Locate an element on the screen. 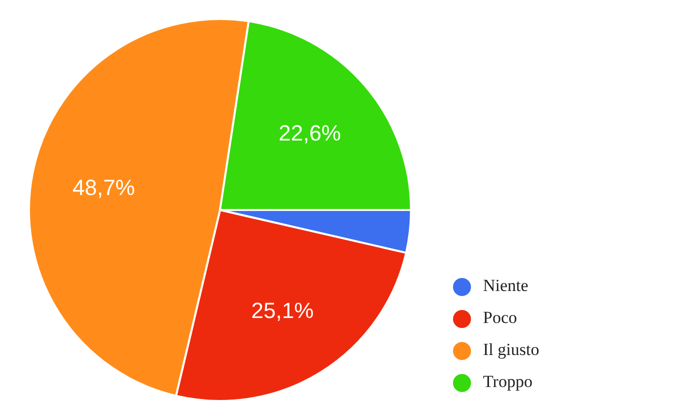 This screenshot has width=678, height=417. legend-label: Troppo is located at coordinates (507, 382).